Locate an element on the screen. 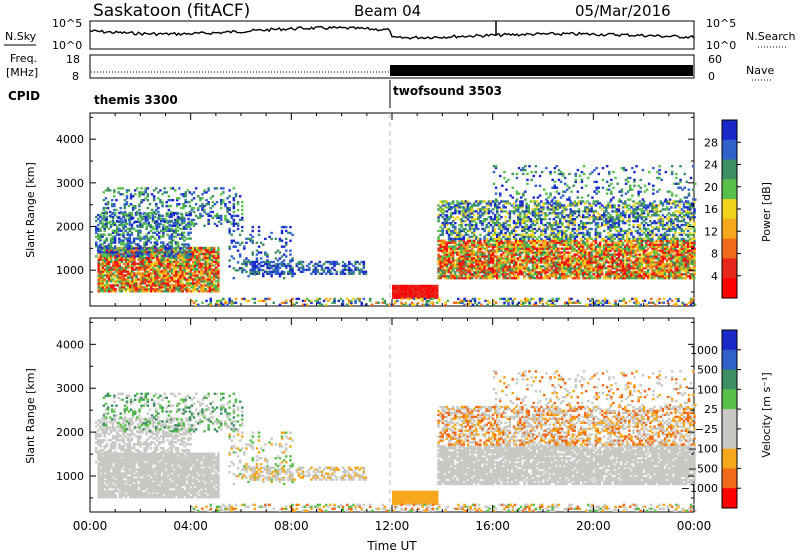 This screenshot has width=800, height=554. freq-tick-low: 8 is located at coordinates (75, 76).